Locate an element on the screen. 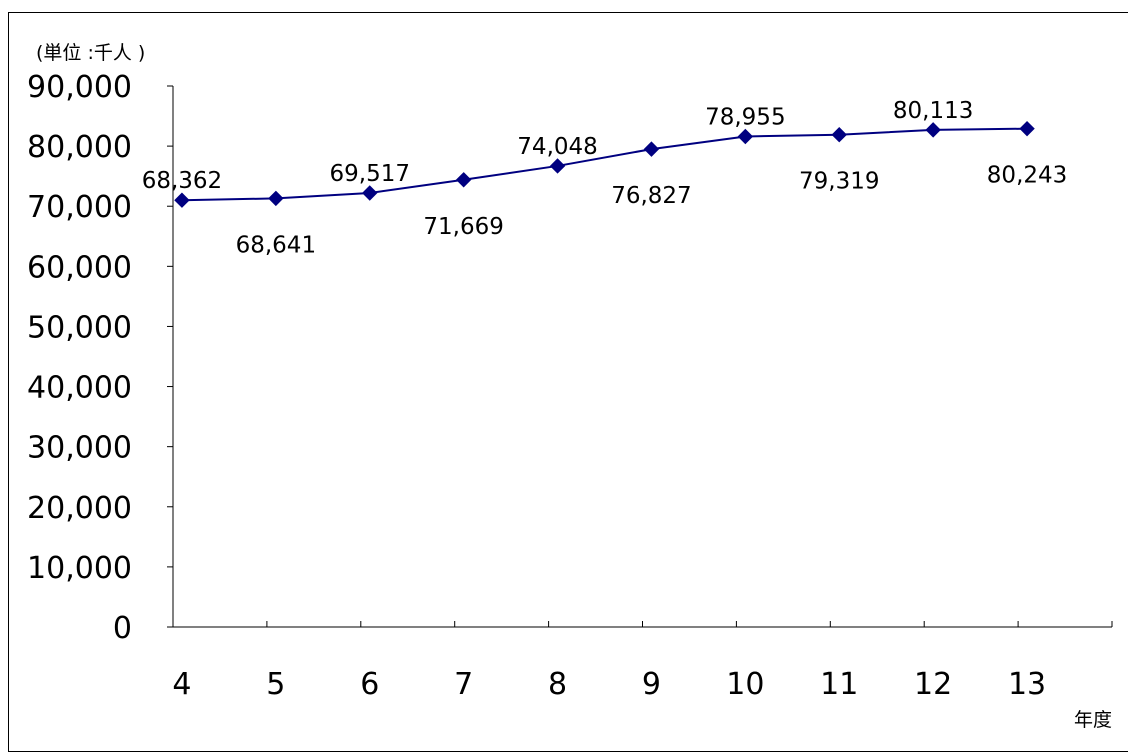 This screenshot has height=752, width=1128. x-tick-label: 9 is located at coordinates (651, 684).